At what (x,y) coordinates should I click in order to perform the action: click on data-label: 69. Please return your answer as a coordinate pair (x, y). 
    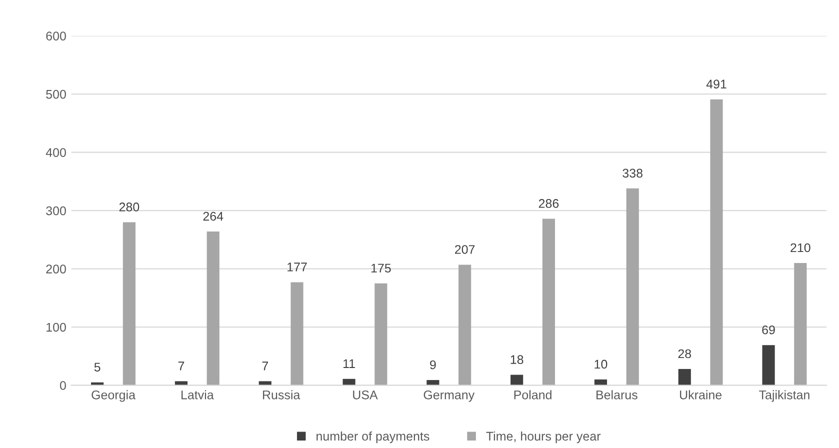
    Looking at the image, I should click on (768, 329).